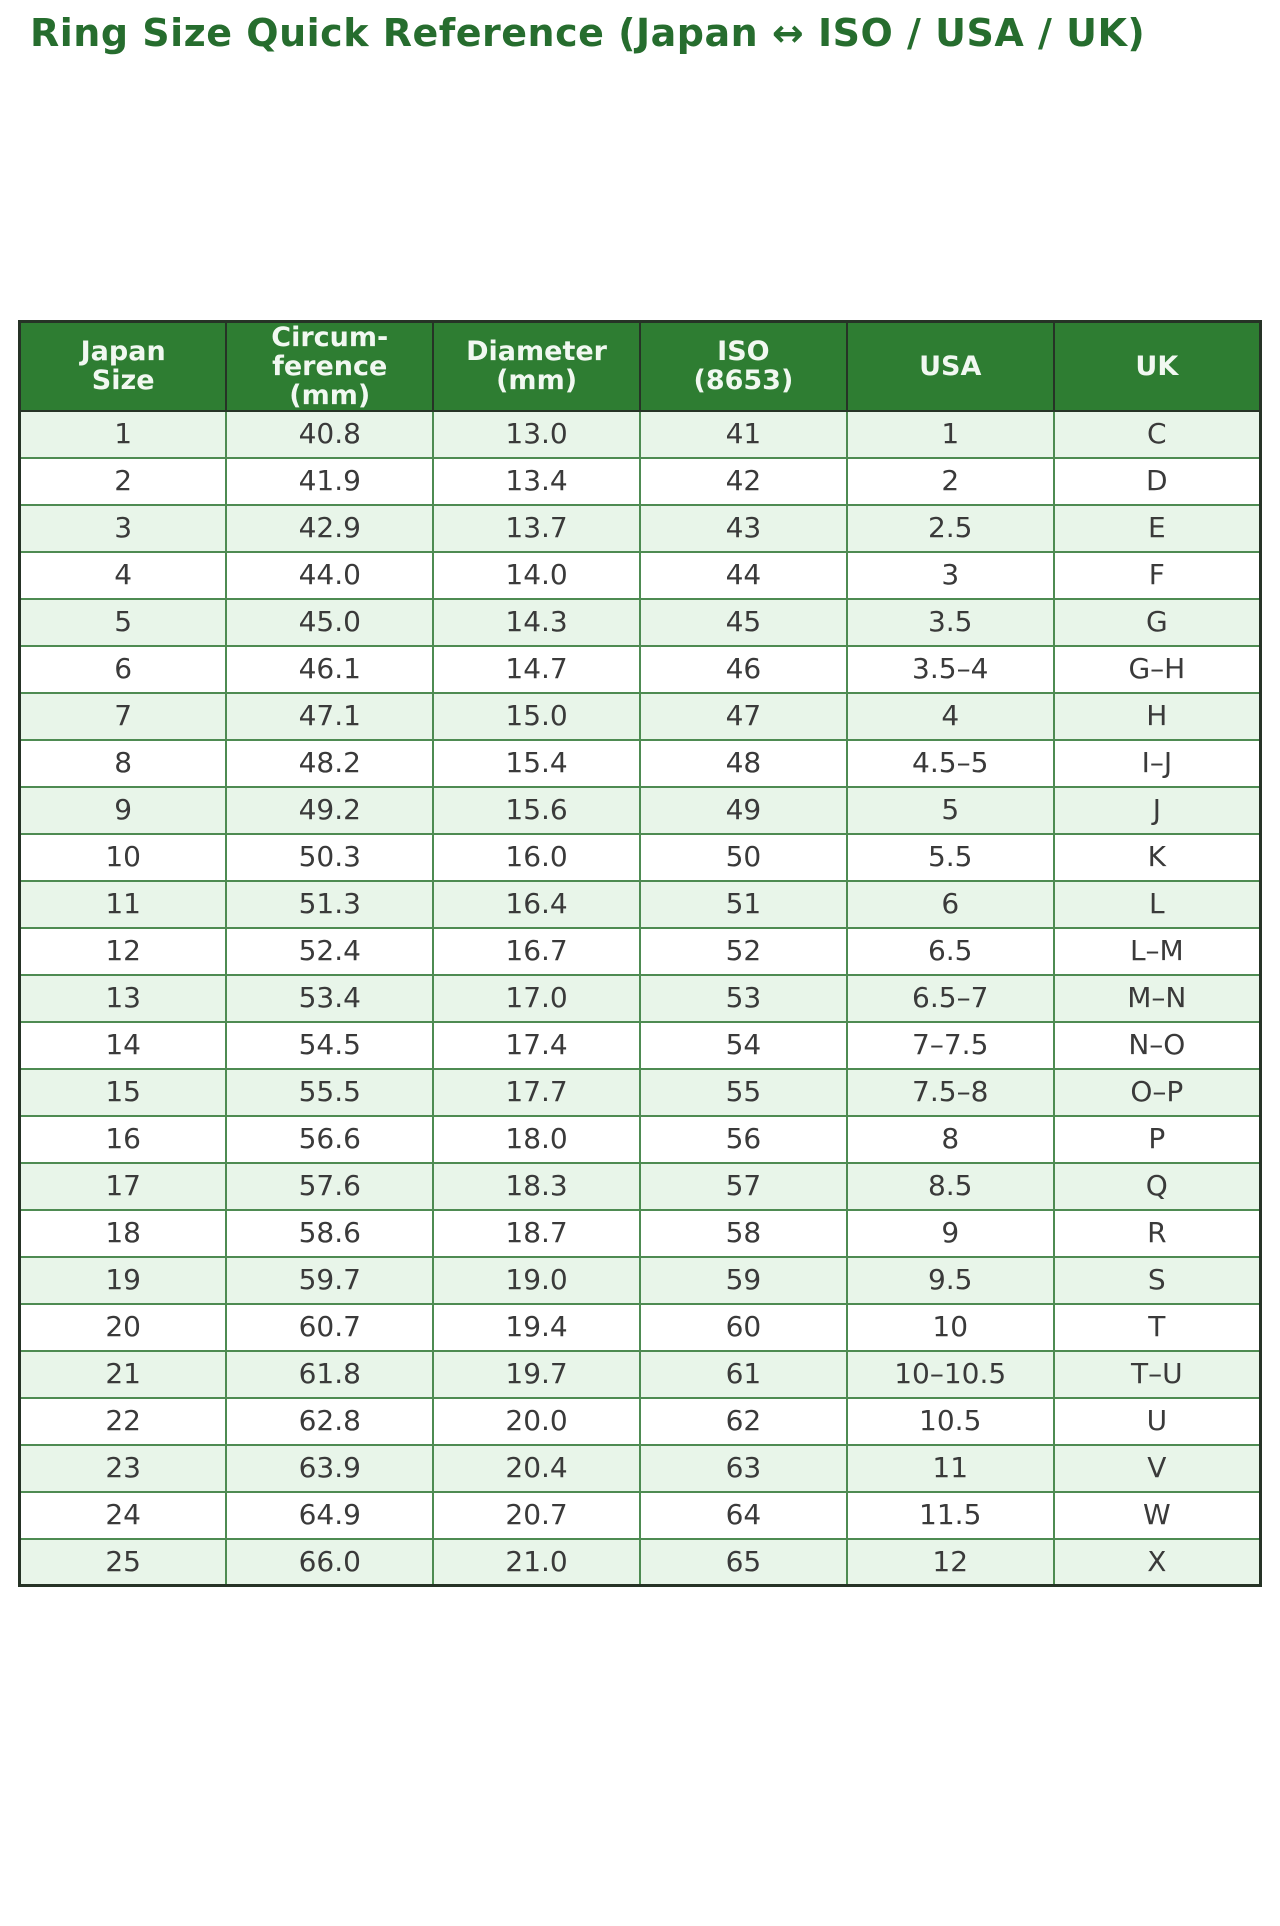  I want to click on table-cell: 42, so click(743, 481).